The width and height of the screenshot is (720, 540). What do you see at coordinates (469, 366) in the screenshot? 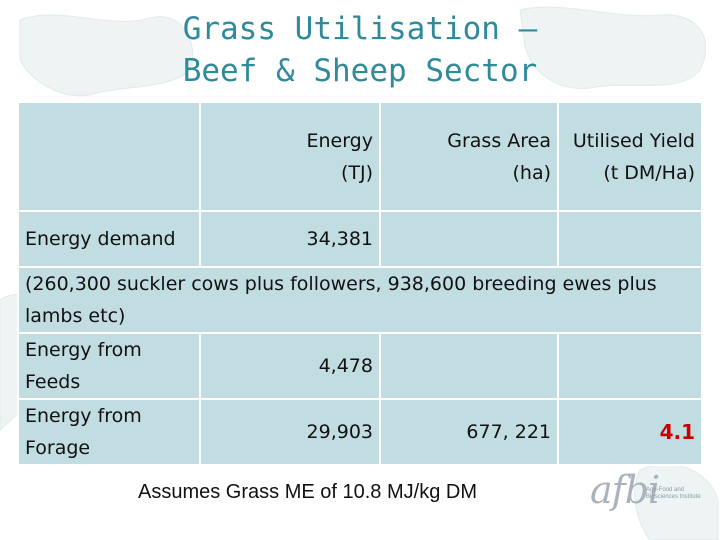
I see `feeds-grass-area` at bounding box center [469, 366].